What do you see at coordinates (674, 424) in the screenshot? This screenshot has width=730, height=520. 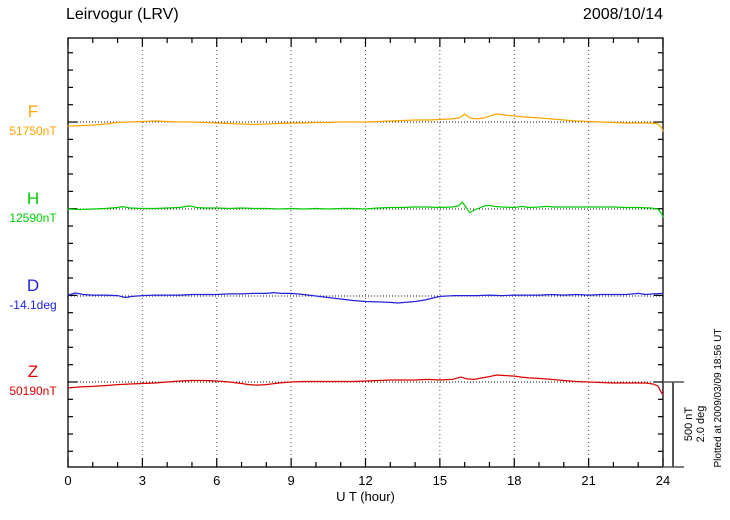 I see `scale-bar` at bounding box center [674, 424].